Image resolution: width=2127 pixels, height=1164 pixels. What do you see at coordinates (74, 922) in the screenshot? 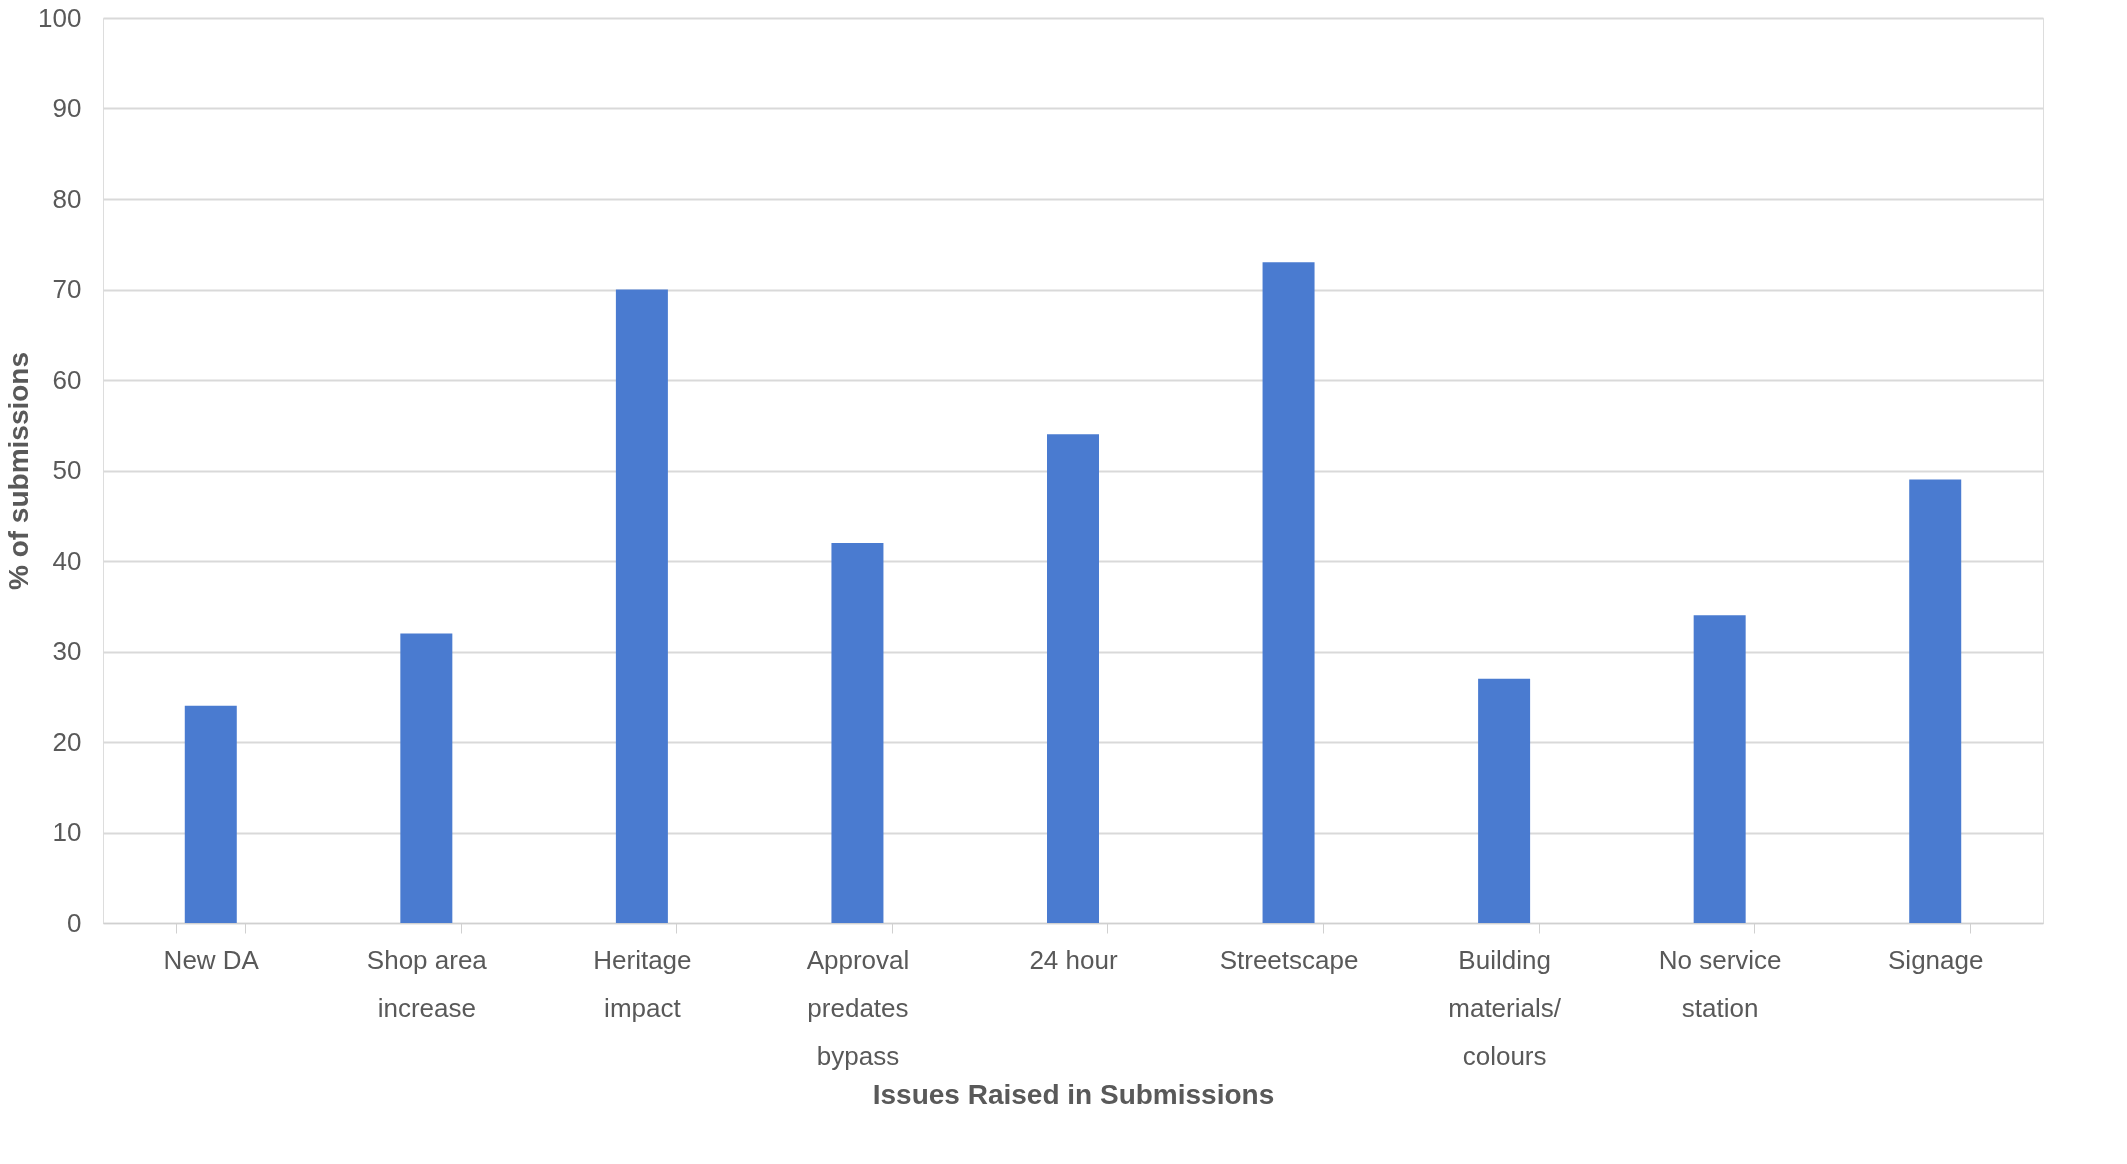
I see `y-tick-label: 0` at bounding box center [74, 922].